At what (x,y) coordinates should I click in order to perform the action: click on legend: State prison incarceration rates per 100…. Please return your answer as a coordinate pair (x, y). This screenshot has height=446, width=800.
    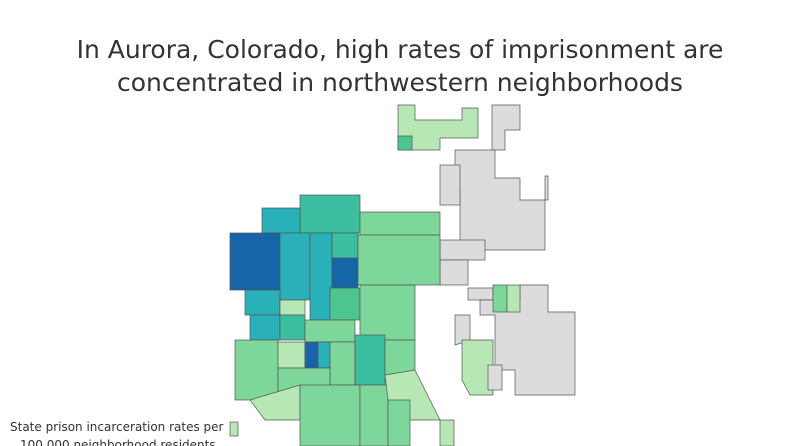
    Looking at the image, I should click on (124, 433).